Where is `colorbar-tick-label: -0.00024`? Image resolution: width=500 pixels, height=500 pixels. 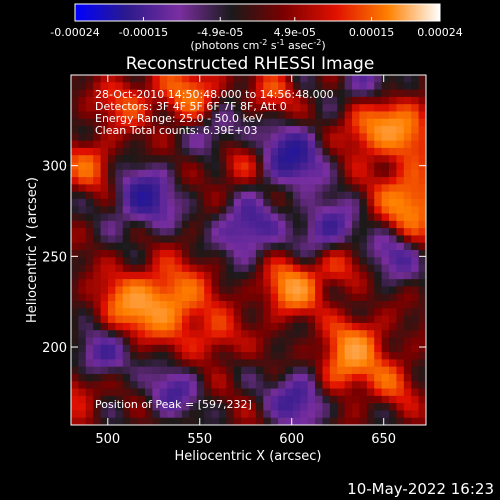
colorbar-tick-label: -0.00024 is located at coordinates (74, 32).